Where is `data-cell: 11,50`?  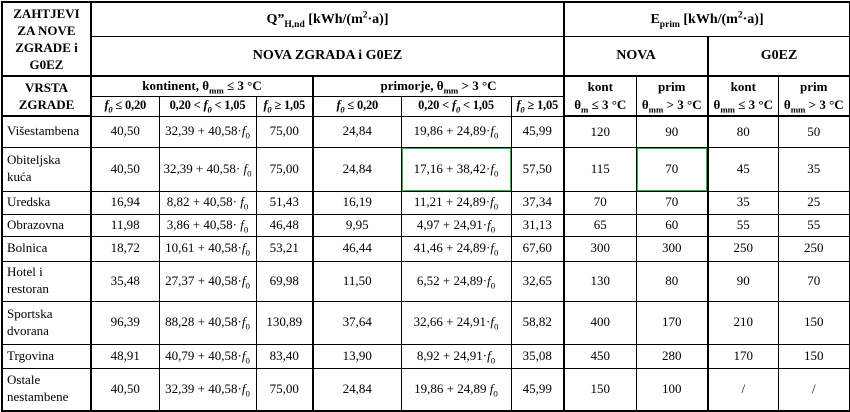
data-cell: 11,50 is located at coordinates (357, 281).